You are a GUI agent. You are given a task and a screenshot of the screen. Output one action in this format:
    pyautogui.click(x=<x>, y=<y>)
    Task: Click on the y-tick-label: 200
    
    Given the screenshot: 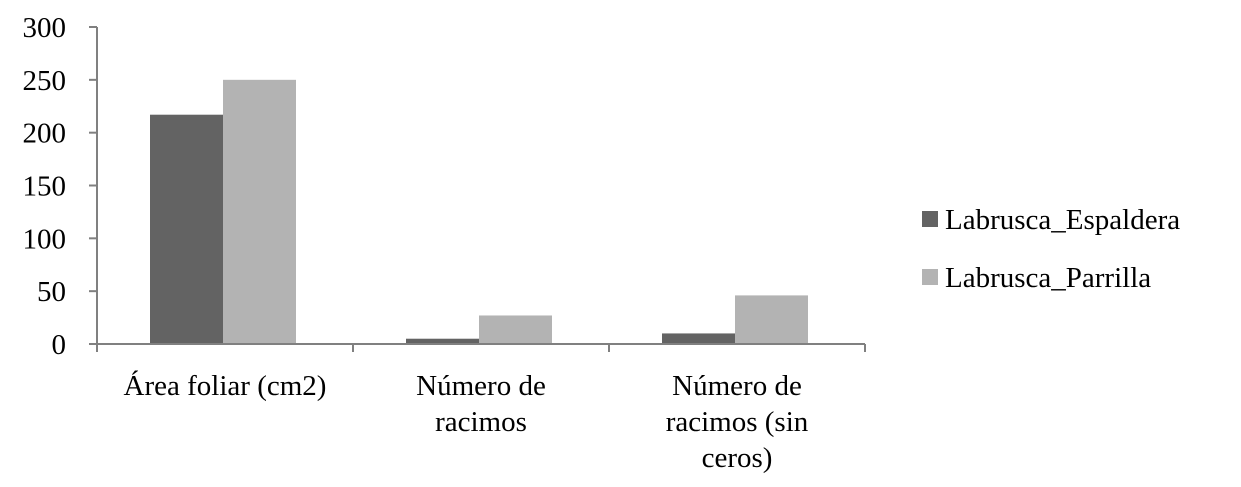 What is the action you would take?
    pyautogui.click(x=45, y=134)
    